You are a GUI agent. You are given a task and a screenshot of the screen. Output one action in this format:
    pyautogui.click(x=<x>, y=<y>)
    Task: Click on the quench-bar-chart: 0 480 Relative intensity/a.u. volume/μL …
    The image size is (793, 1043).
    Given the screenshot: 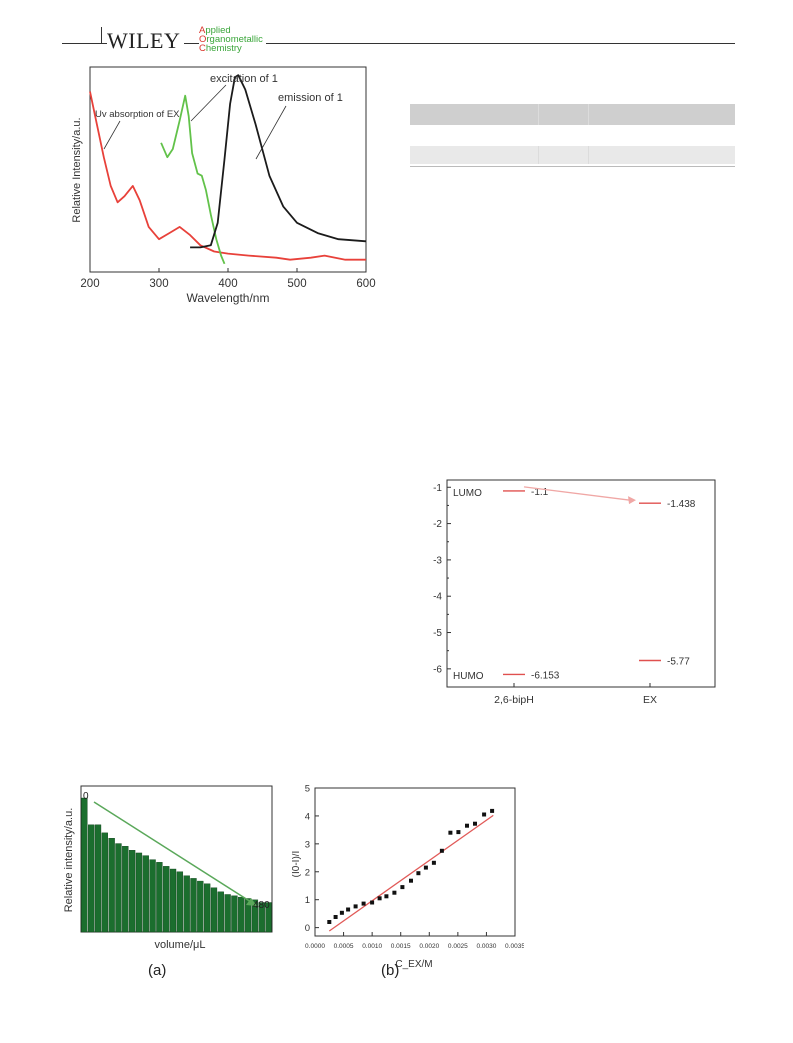 What is the action you would take?
    pyautogui.click(x=168, y=882)
    